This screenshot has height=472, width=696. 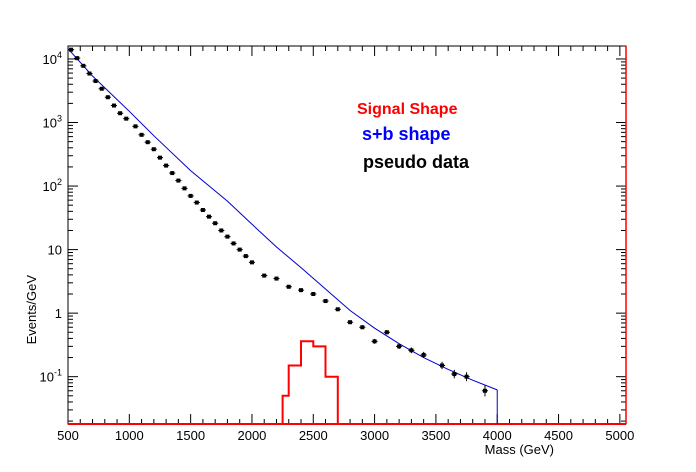 What do you see at coordinates (51, 217) in the screenshot?
I see `y-tick-labels: 10-1 1 10 10² 10³ 10⁴` at bounding box center [51, 217].